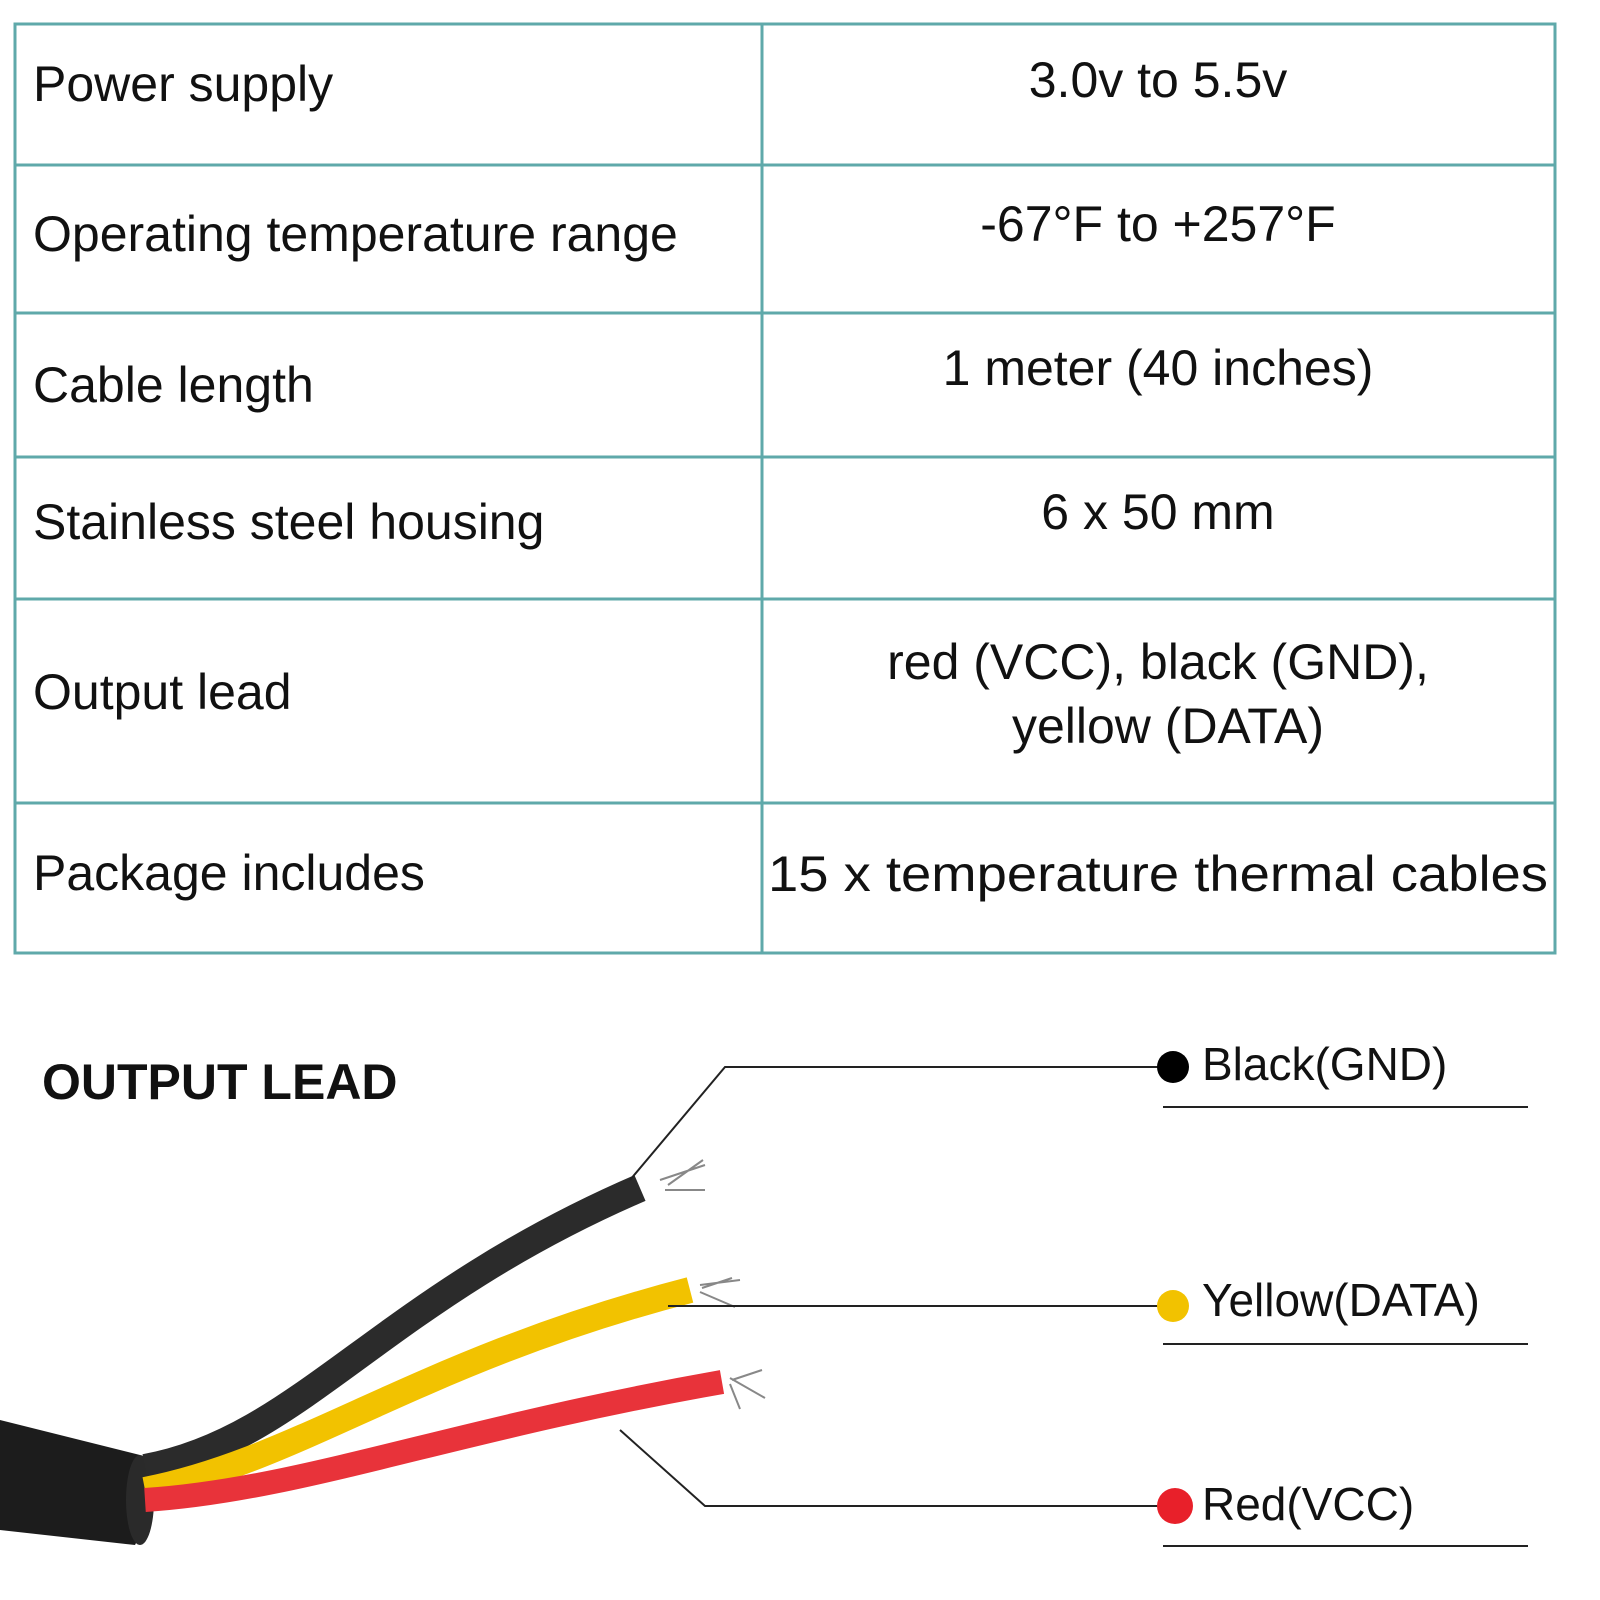 The height and width of the screenshot is (1600, 1600). Describe the element at coordinates (220, 1082) in the screenshot. I see `diagram-title: OUTPUT LEAD` at that location.